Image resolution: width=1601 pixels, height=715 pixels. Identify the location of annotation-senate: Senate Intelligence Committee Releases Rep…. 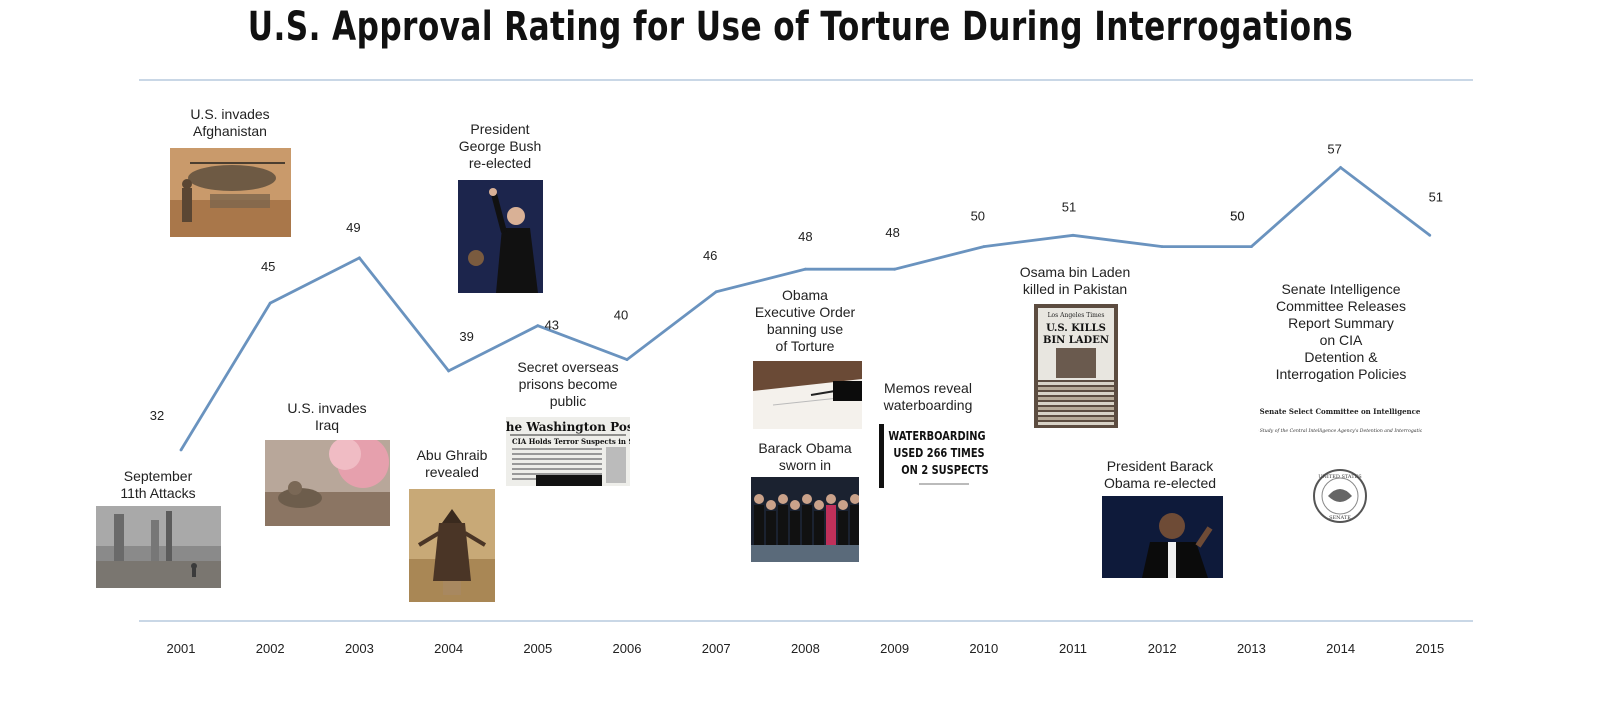
(1341, 332).